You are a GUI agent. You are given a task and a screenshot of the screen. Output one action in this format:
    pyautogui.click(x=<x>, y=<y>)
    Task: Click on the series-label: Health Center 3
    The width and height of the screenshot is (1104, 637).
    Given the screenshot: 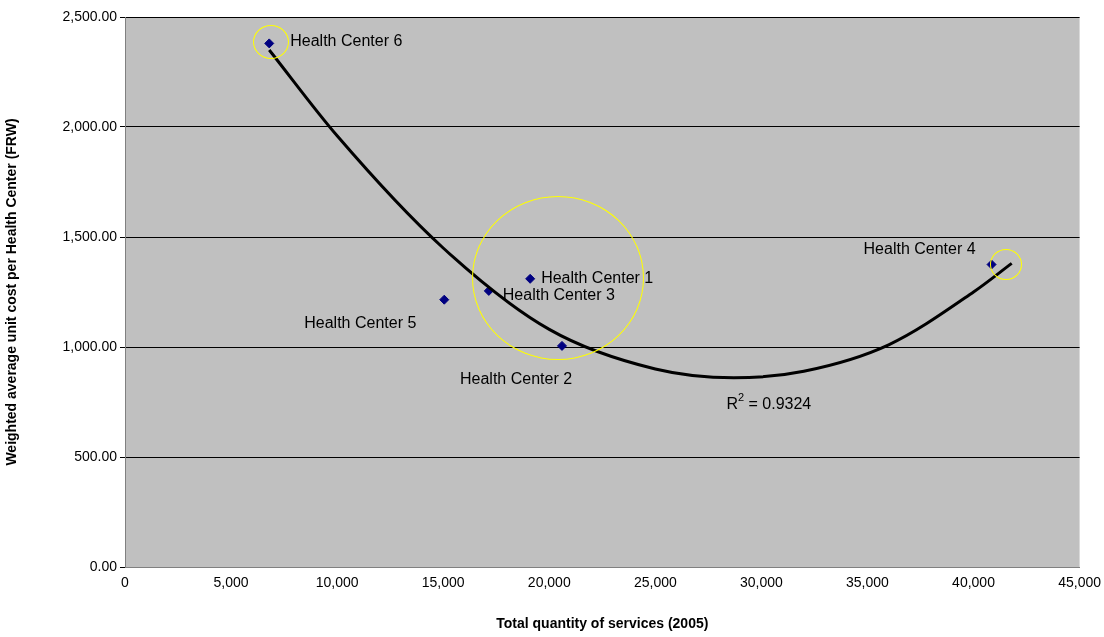 What is the action you would take?
    pyautogui.click(x=558, y=295)
    